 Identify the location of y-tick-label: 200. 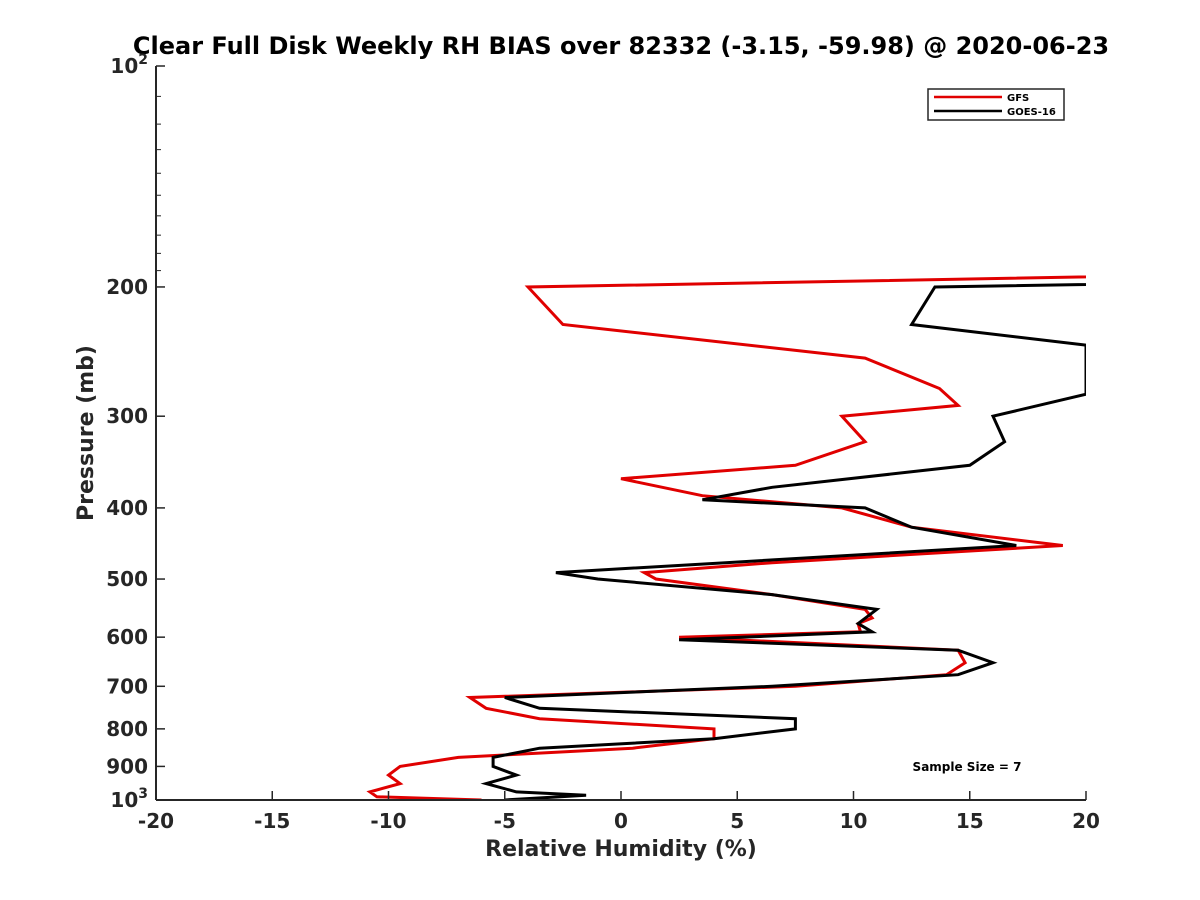
(127, 287).